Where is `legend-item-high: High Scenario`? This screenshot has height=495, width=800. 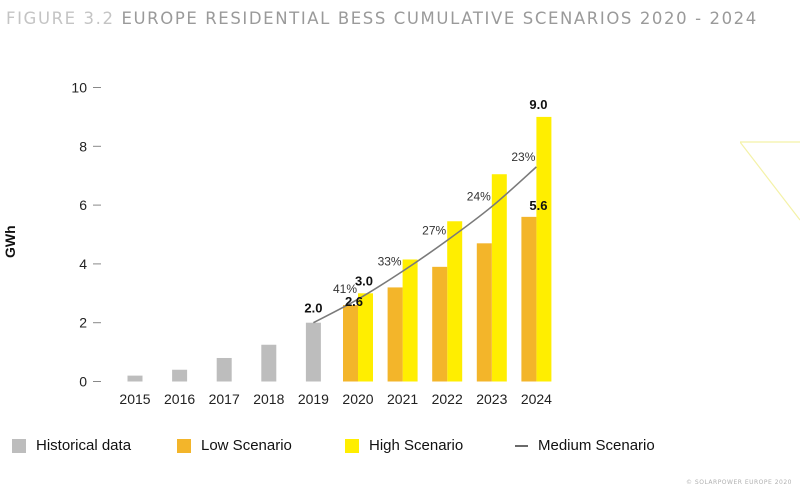 legend-item-high: High Scenario is located at coordinates (404, 445).